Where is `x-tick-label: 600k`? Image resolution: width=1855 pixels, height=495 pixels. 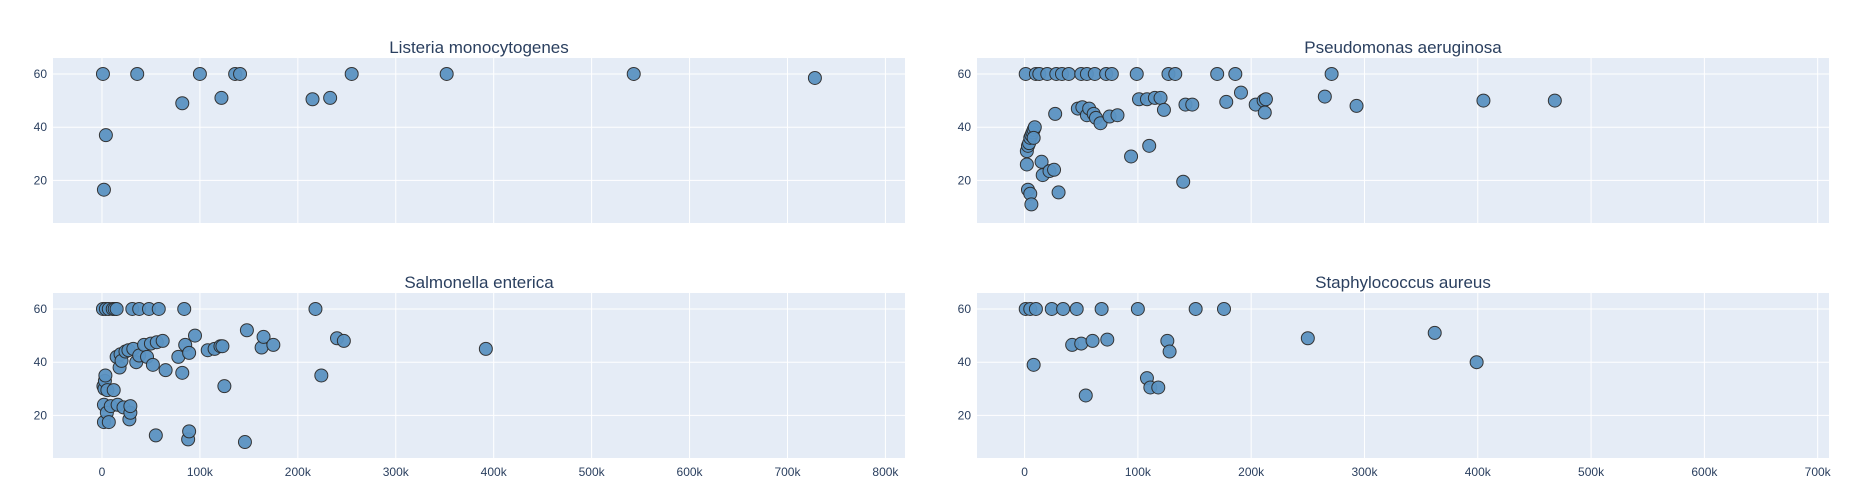
x-tick-label: 600k is located at coordinates (1704, 472).